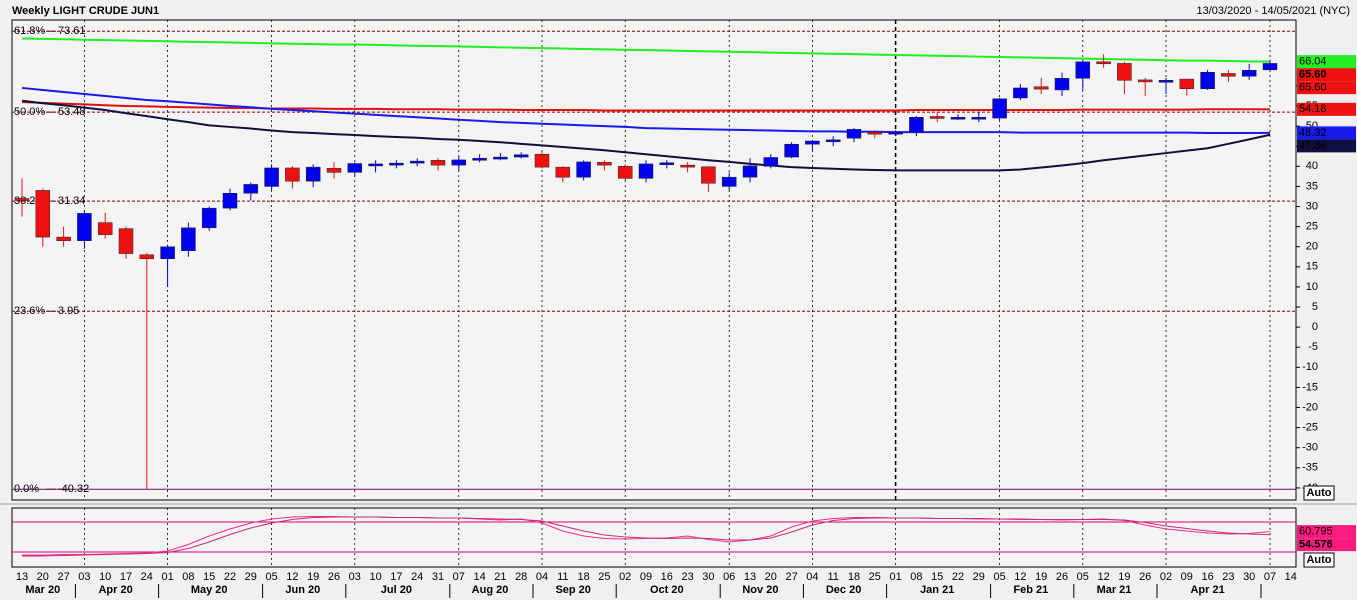 The image size is (1357, 600). What do you see at coordinates (1312, 126) in the screenshot?
I see `y-tick-label: 50` at bounding box center [1312, 126].